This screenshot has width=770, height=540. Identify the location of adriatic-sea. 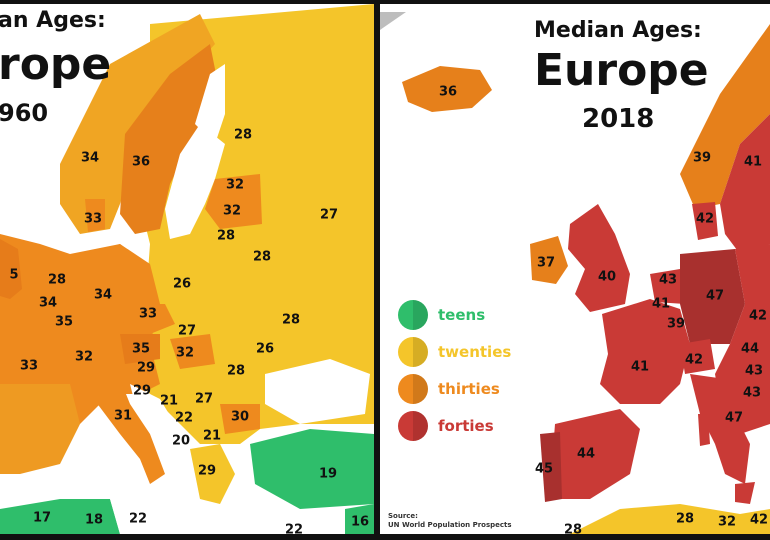
(152, 414).